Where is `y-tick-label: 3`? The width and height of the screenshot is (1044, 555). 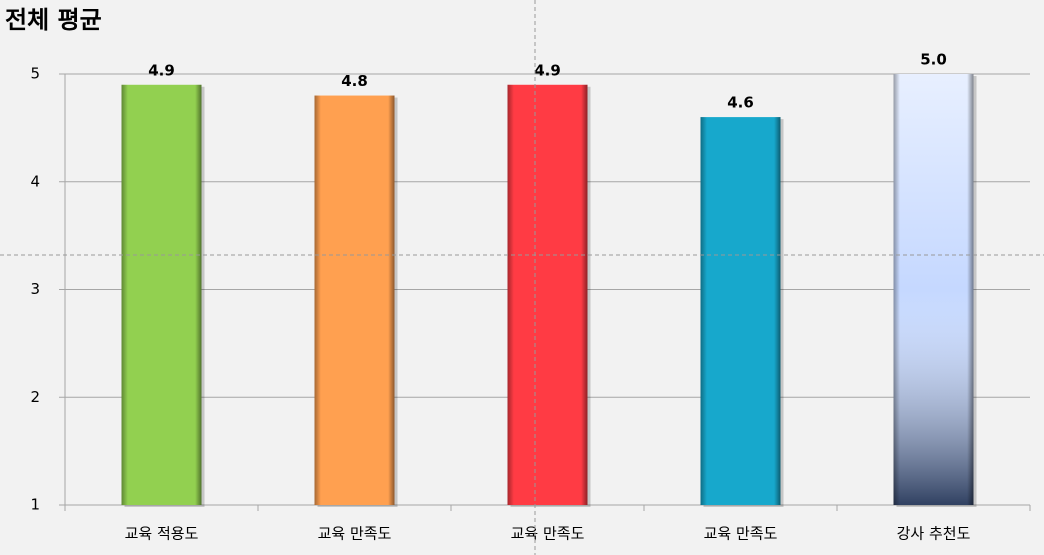 y-tick-label: 3 is located at coordinates (35, 289).